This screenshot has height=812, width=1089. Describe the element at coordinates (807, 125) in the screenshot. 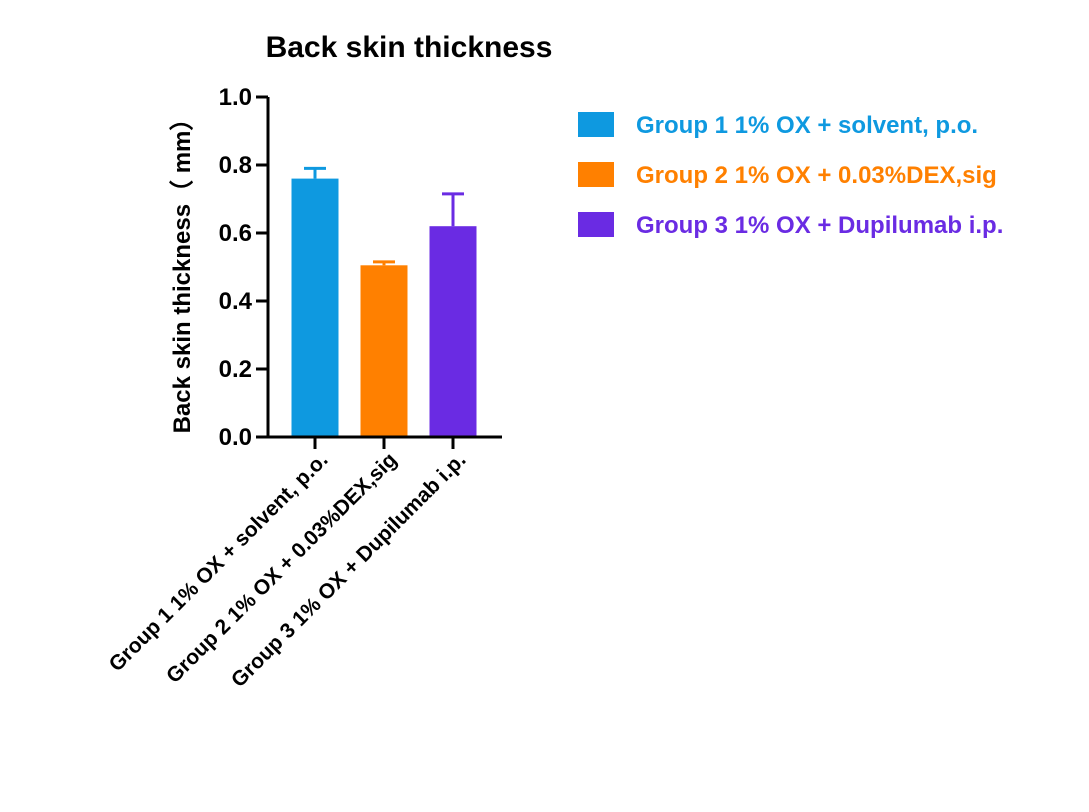

I see `legend-label: Group 1 1% OX + solvent, p.o.` at that location.